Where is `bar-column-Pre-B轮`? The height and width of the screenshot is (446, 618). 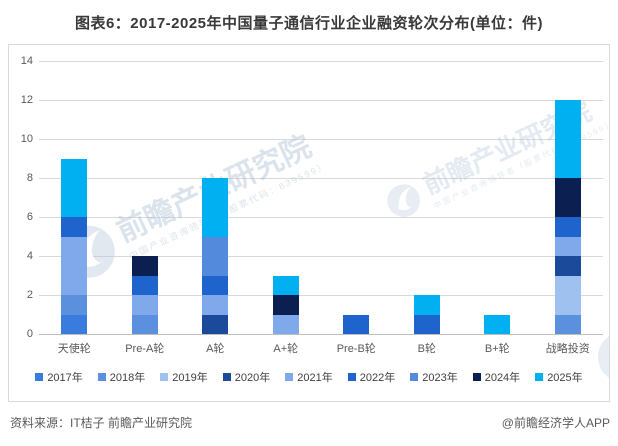 bar-column-Pre-B轮 is located at coordinates (356, 324).